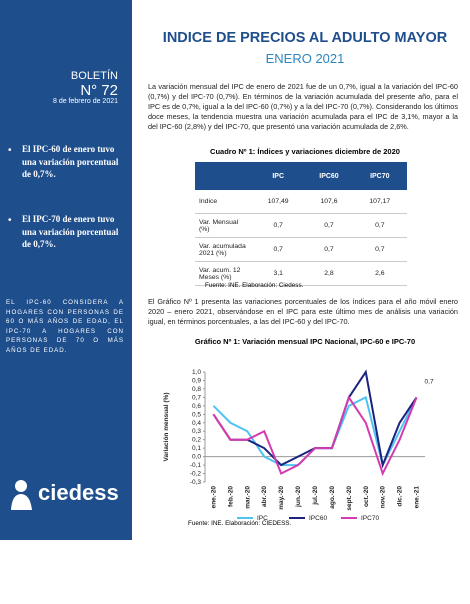  Describe the element at coordinates (213, 497) in the screenshot. I see `x-tick-label: ene.-20` at that location.